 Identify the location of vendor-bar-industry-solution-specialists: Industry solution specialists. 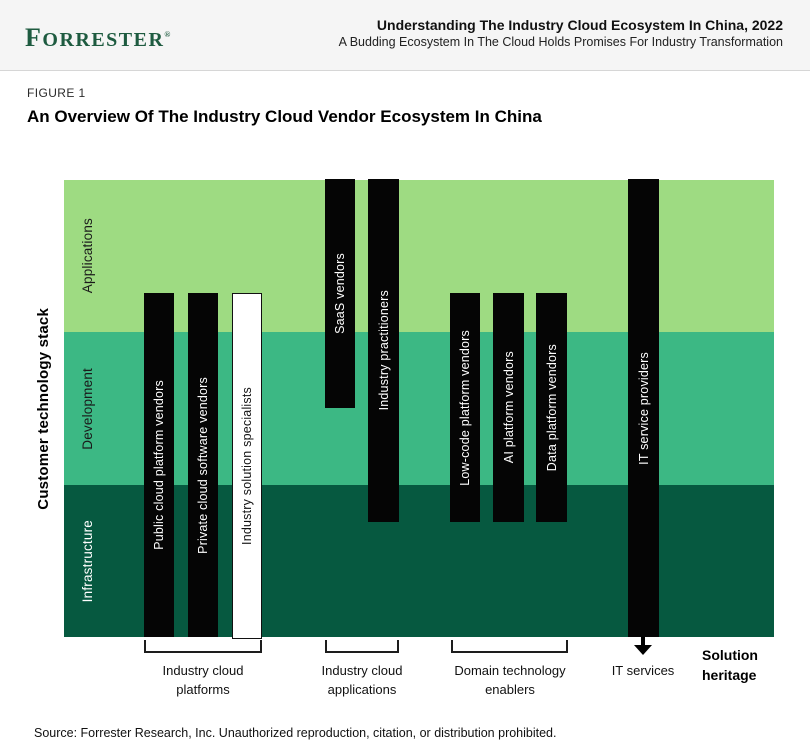
(247, 466).